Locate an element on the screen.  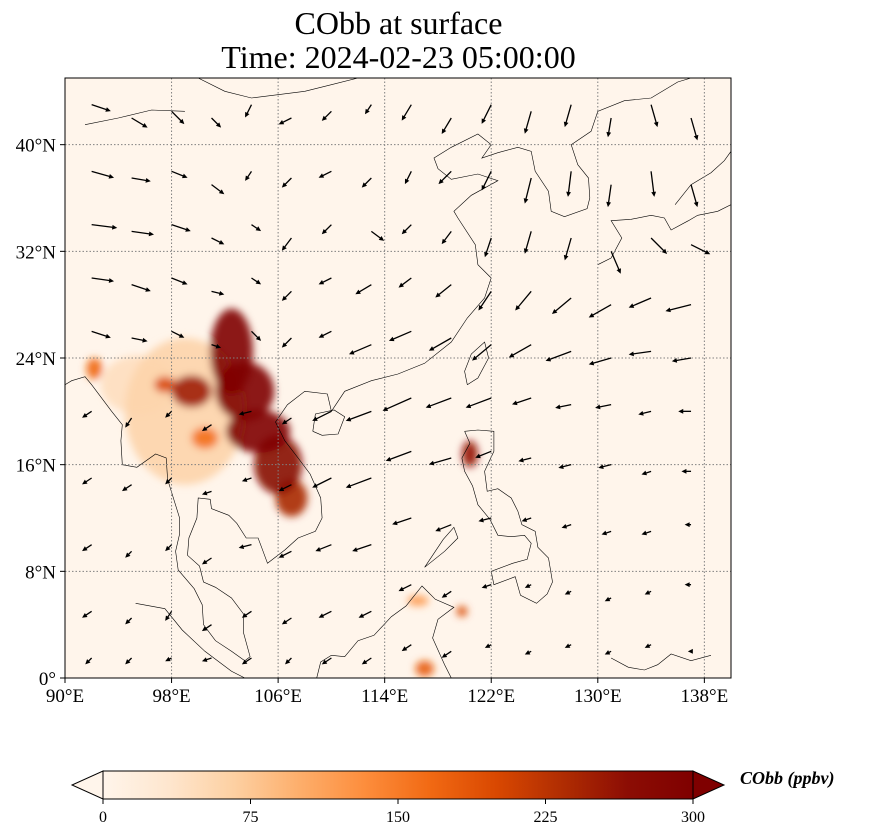
longitude-ticks: 90°E 98°E 106°E 114°E 122°E 130°E 138°E is located at coordinates (387, 692).